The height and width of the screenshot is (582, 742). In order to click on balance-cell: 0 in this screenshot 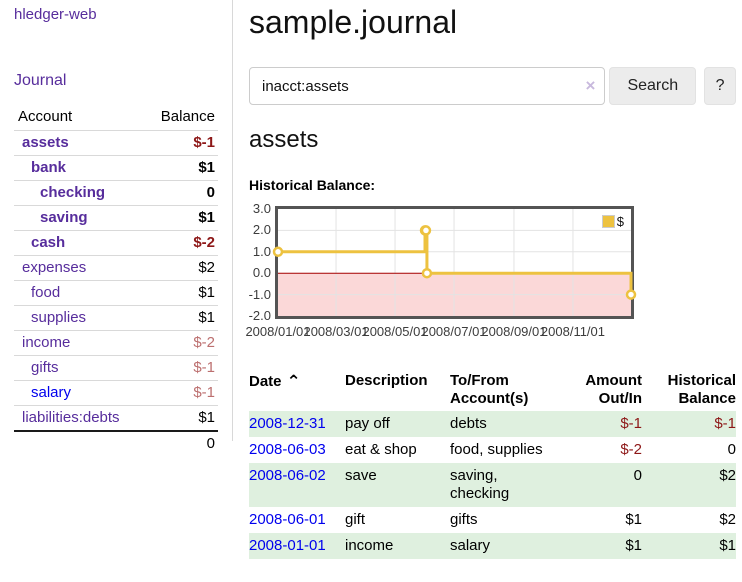, I will do `click(731, 449)`.